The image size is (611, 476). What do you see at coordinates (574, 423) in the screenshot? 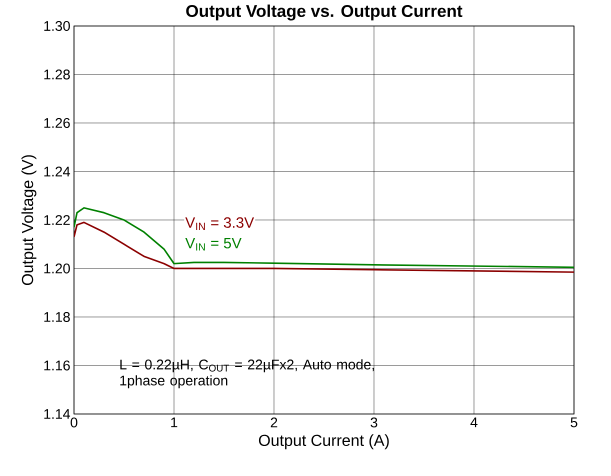
I see `x-tick-label: 5` at bounding box center [574, 423].